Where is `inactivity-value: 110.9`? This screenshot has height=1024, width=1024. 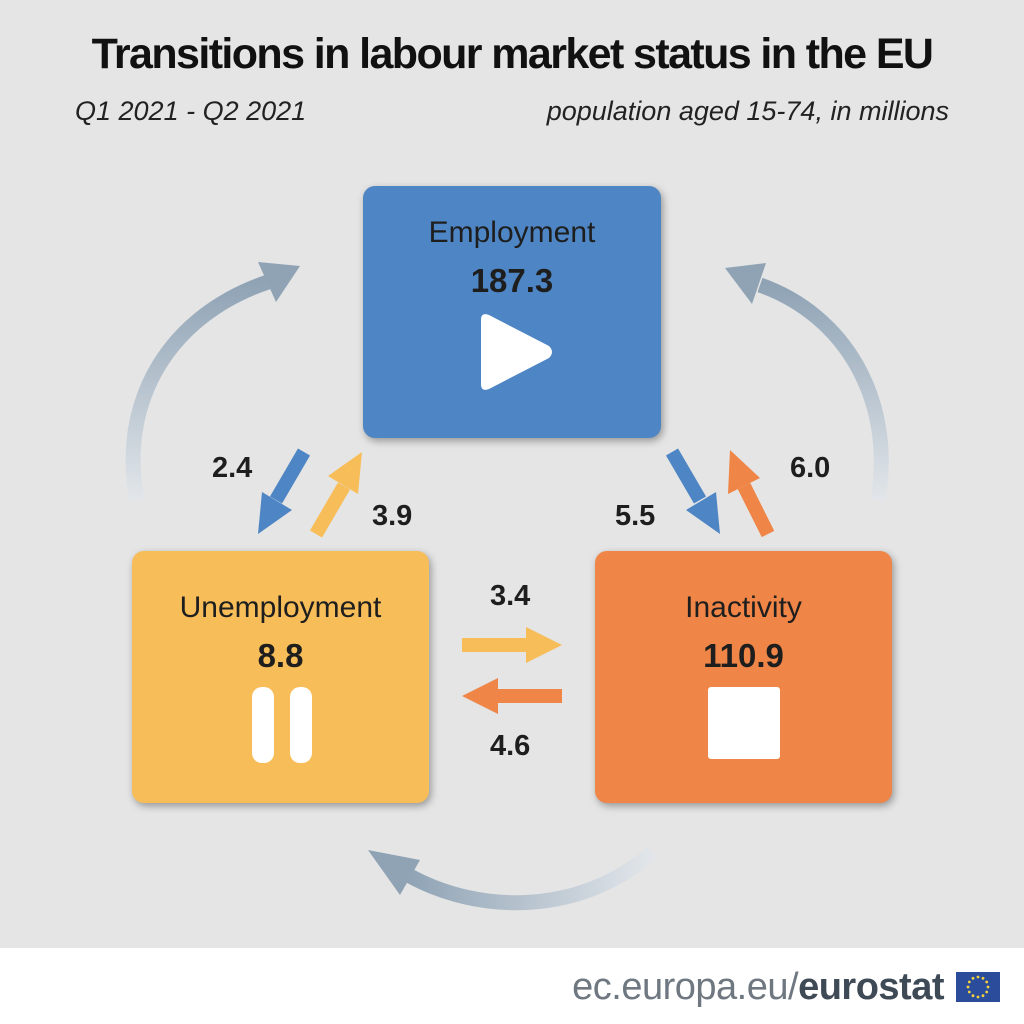 inactivity-value: 110.9 is located at coordinates (743, 655).